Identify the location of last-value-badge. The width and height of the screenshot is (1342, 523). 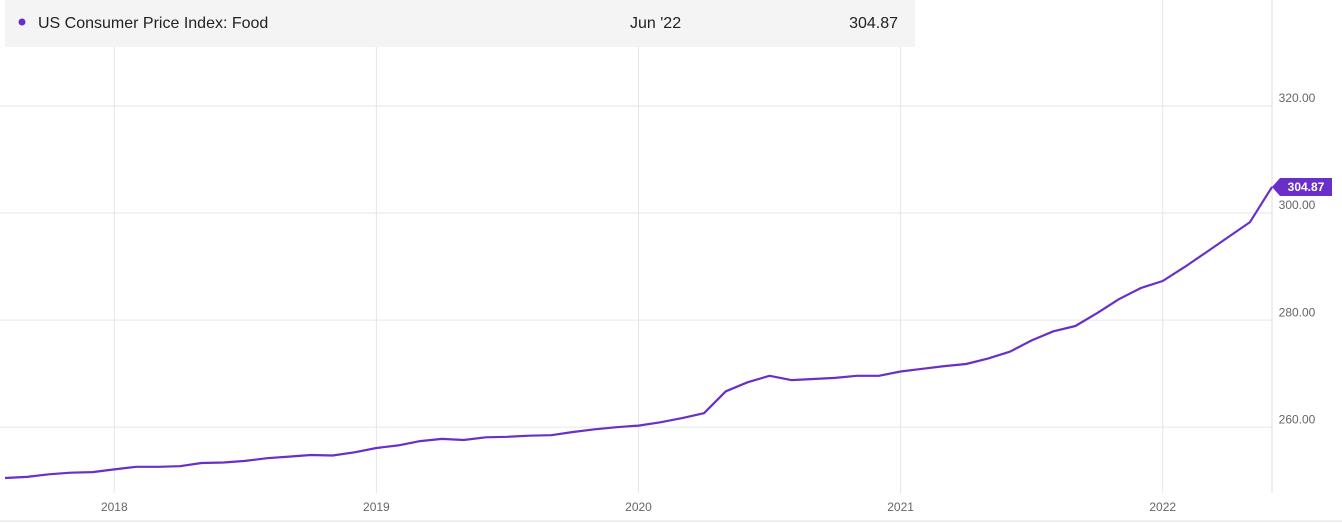
(1302, 186).